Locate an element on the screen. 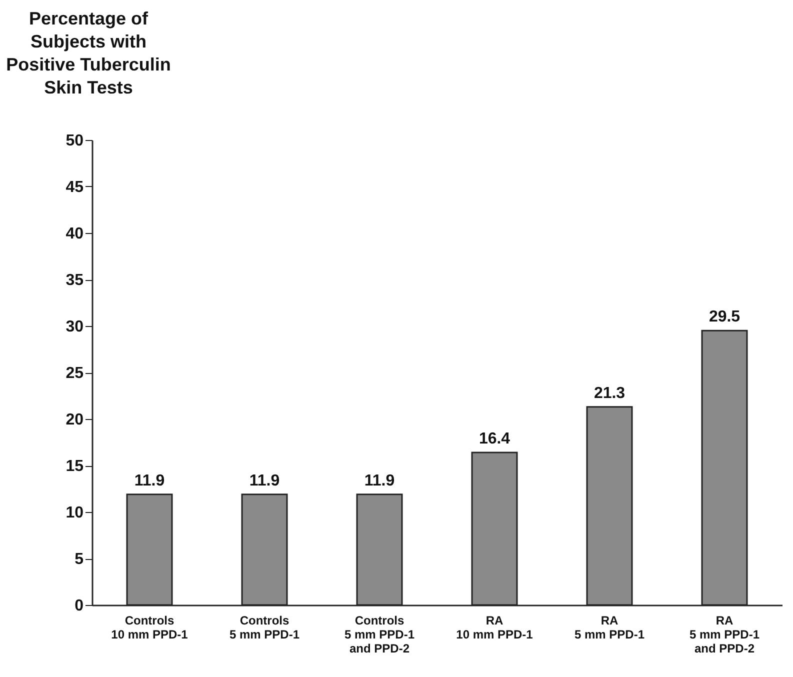 The height and width of the screenshot is (677, 793). x-tick-label: RA 5 mm PPD-1 is located at coordinates (609, 628).